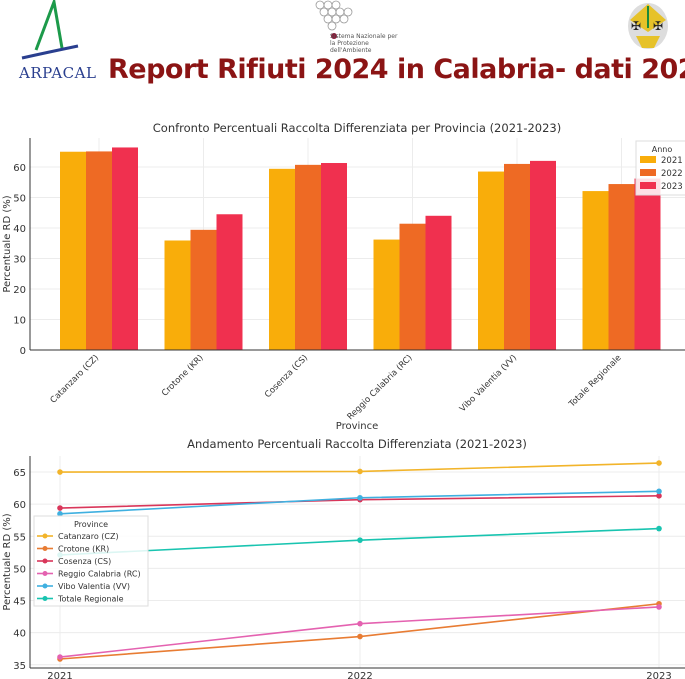  What do you see at coordinates (91, 524) in the screenshot?
I see `line-legend-title: Province` at bounding box center [91, 524].